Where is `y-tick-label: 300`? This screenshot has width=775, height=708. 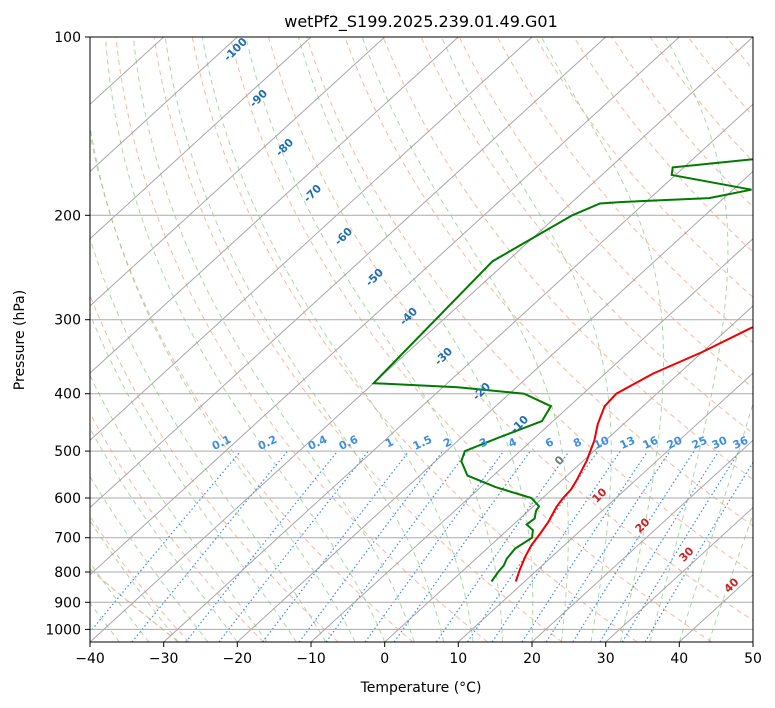 y-tick-label: 300 is located at coordinates (67, 321).